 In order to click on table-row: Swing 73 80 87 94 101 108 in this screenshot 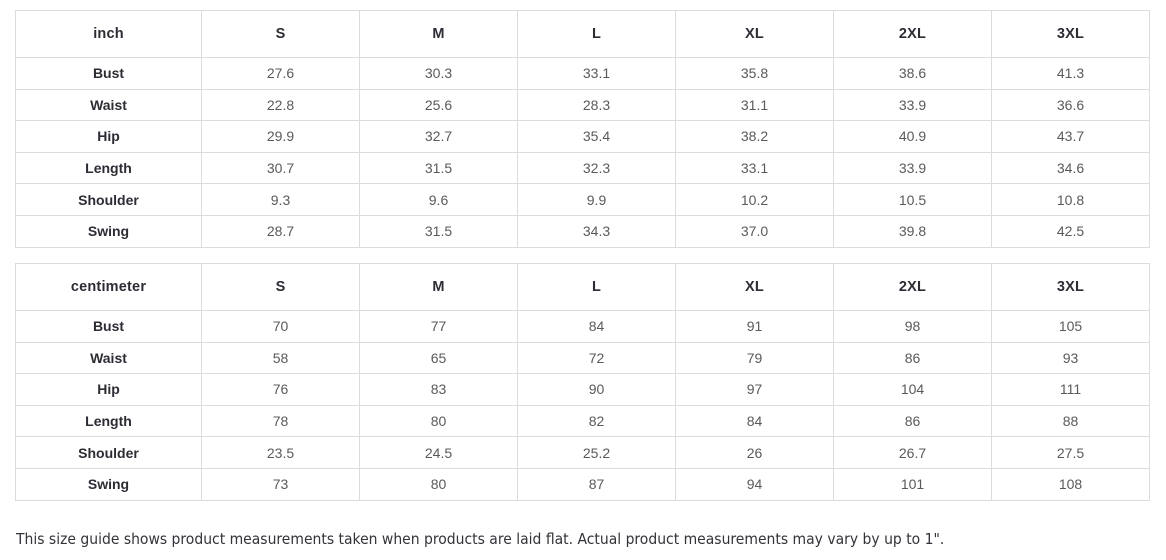, I will do `click(582, 484)`.